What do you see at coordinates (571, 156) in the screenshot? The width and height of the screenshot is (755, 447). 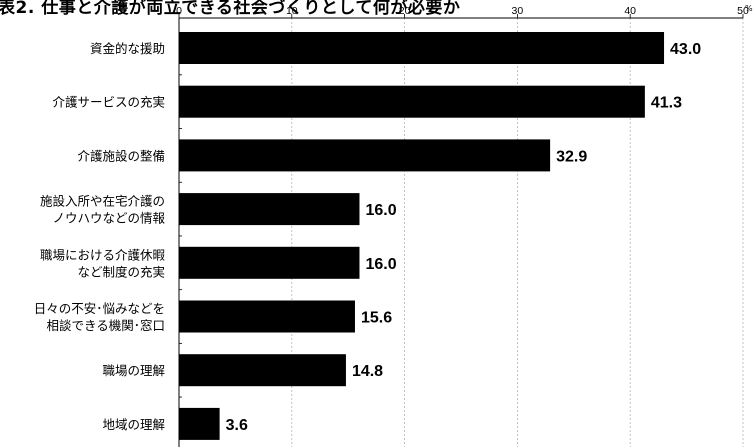 I see `value-label: 32.9` at bounding box center [571, 156].